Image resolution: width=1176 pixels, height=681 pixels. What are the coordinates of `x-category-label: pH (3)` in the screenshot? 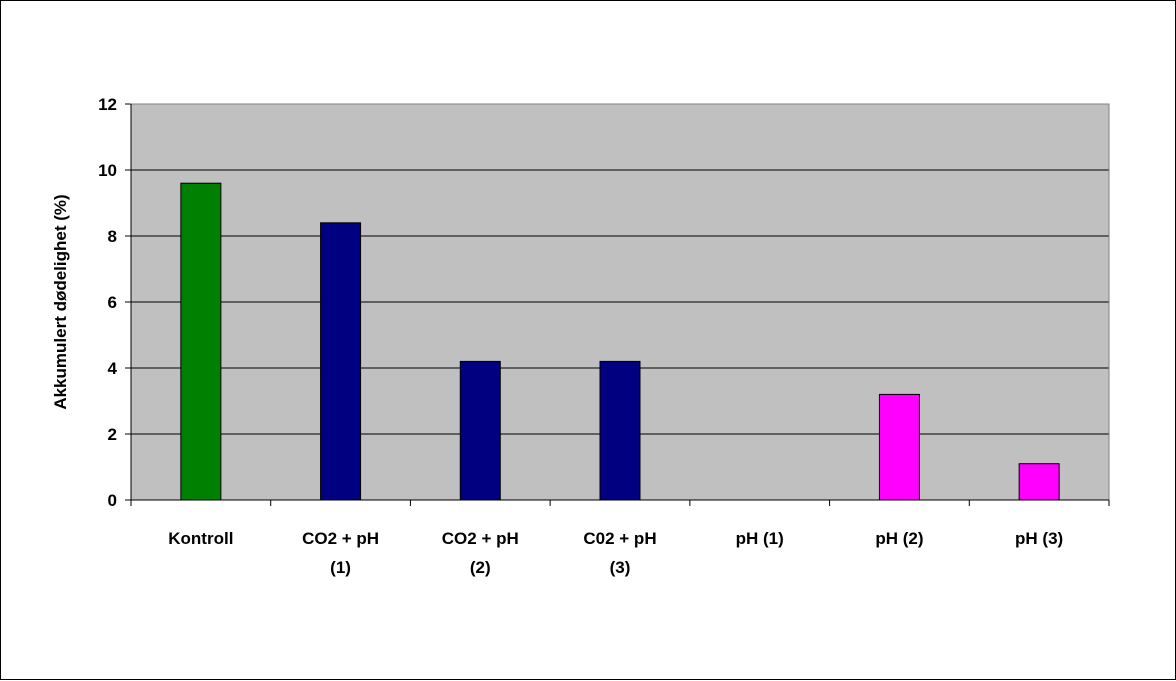 It's located at (1039, 538).